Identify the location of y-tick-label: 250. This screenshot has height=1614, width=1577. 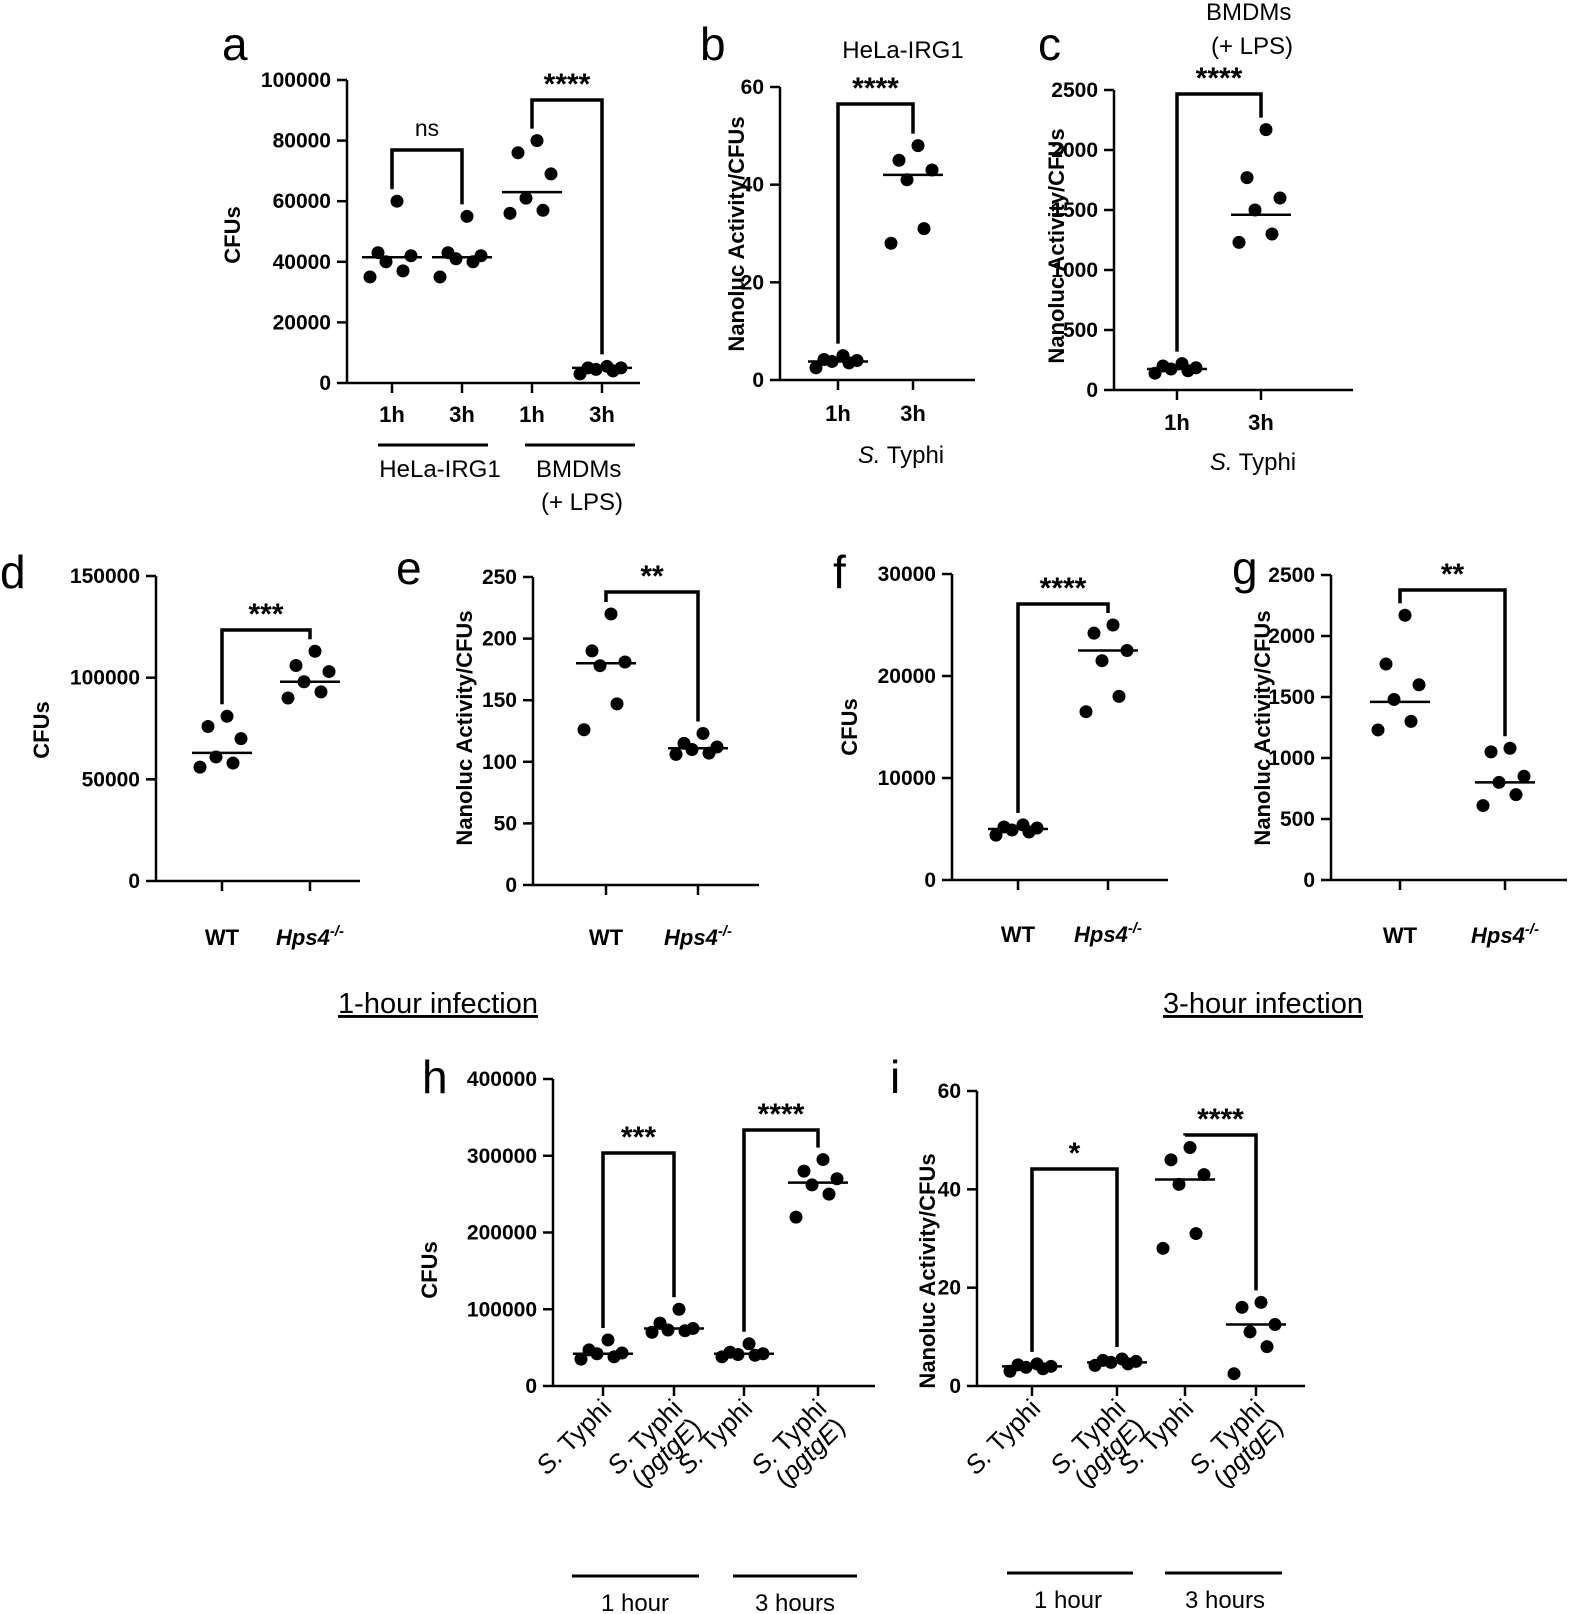
(499, 577).